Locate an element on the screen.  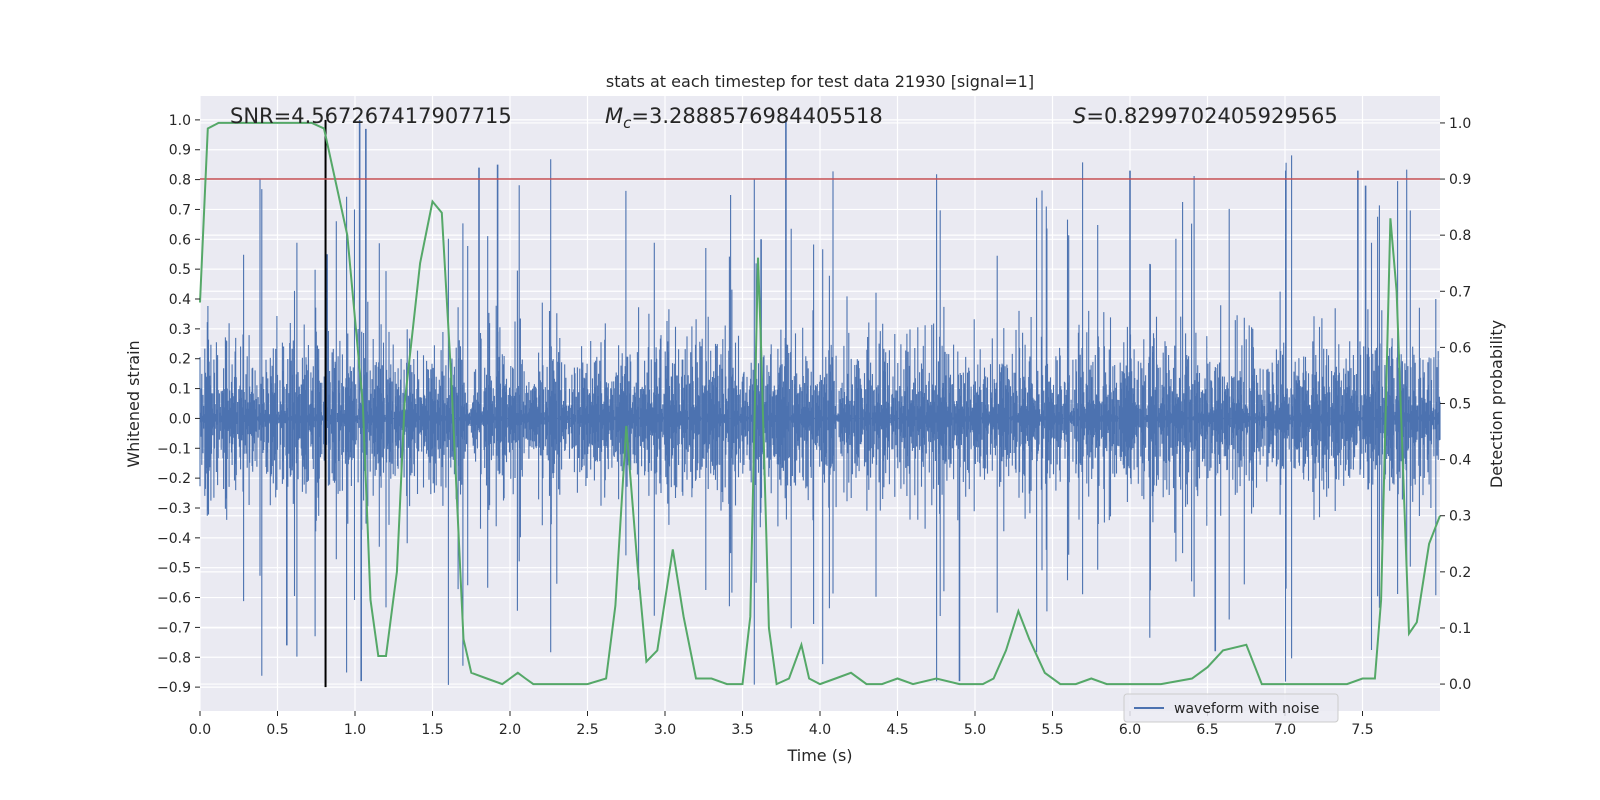
y2-axis-ticks: 1.0 0.9 0.8 0.7 0.6 0.5 0.4 0.3 0.2 0.1 0.0 is located at coordinates (1455, 404).